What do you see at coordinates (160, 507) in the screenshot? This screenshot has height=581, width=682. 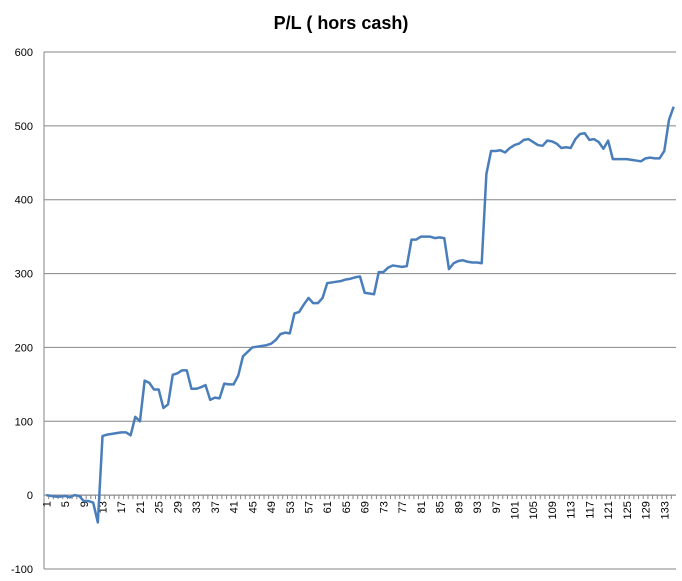 I see `x-tick-label: 25` at bounding box center [160, 507].